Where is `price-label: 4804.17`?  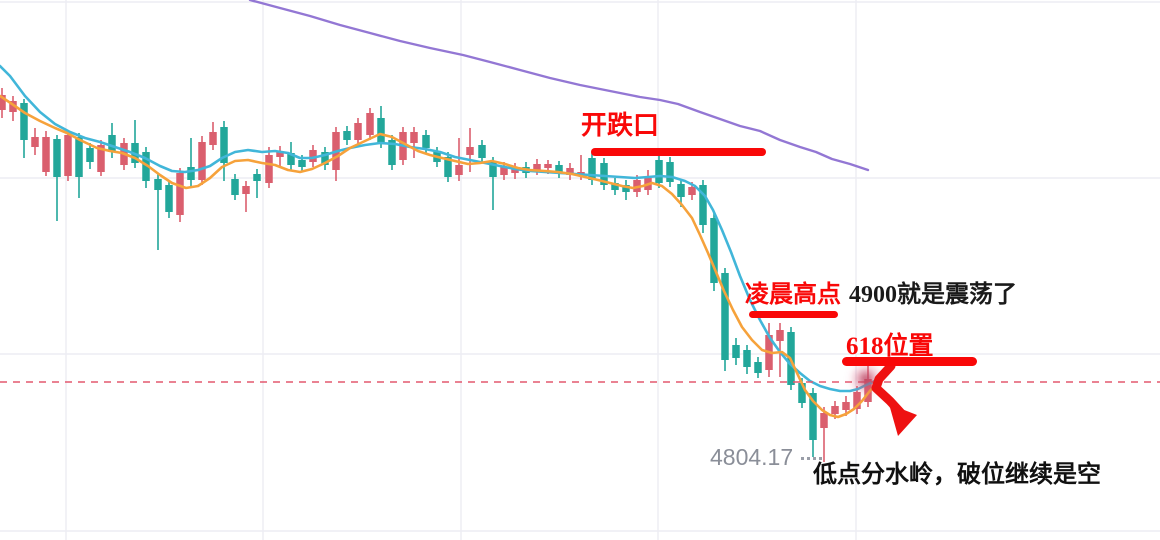 price-label: 4804.17 is located at coordinates (752, 457).